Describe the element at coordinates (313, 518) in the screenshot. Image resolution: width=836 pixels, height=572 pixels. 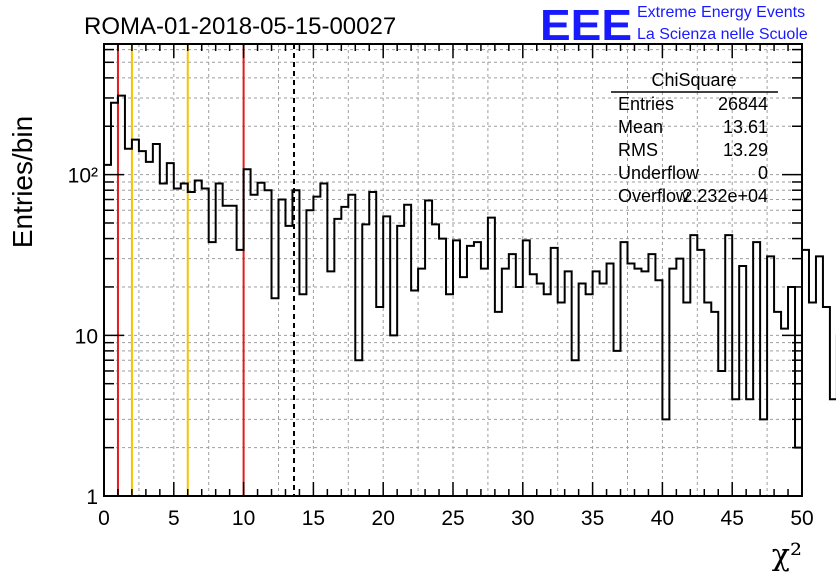
I see `x-tick-label: 15` at that location.